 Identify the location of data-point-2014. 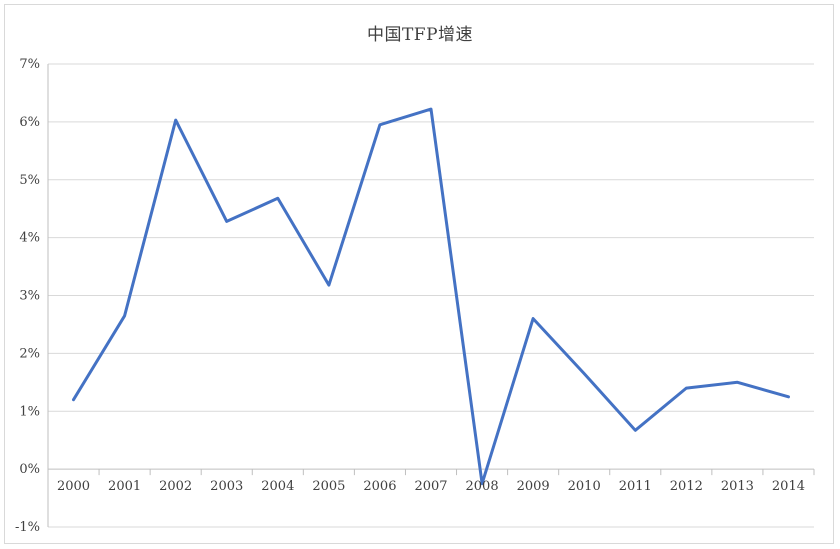
(788, 397).